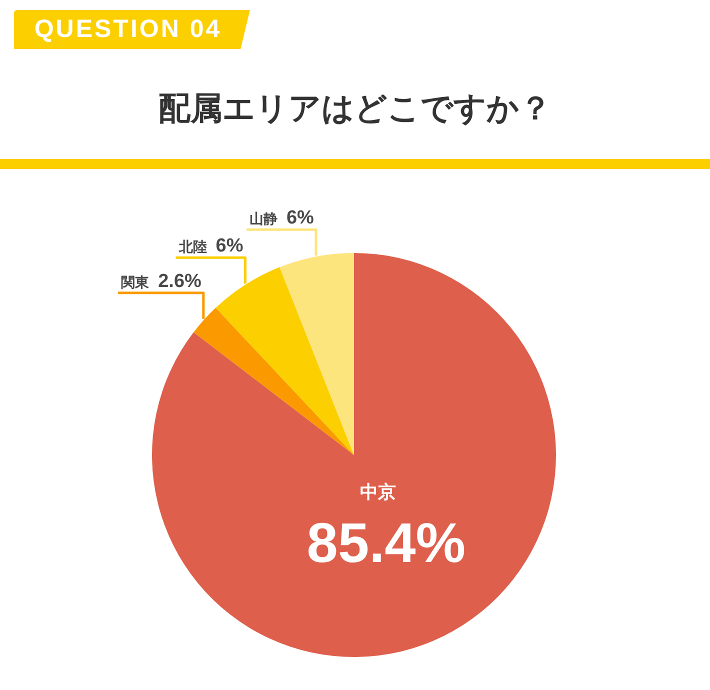  What do you see at coordinates (192, 246) in the screenshot?
I see `slice-label: 北陸` at bounding box center [192, 246].